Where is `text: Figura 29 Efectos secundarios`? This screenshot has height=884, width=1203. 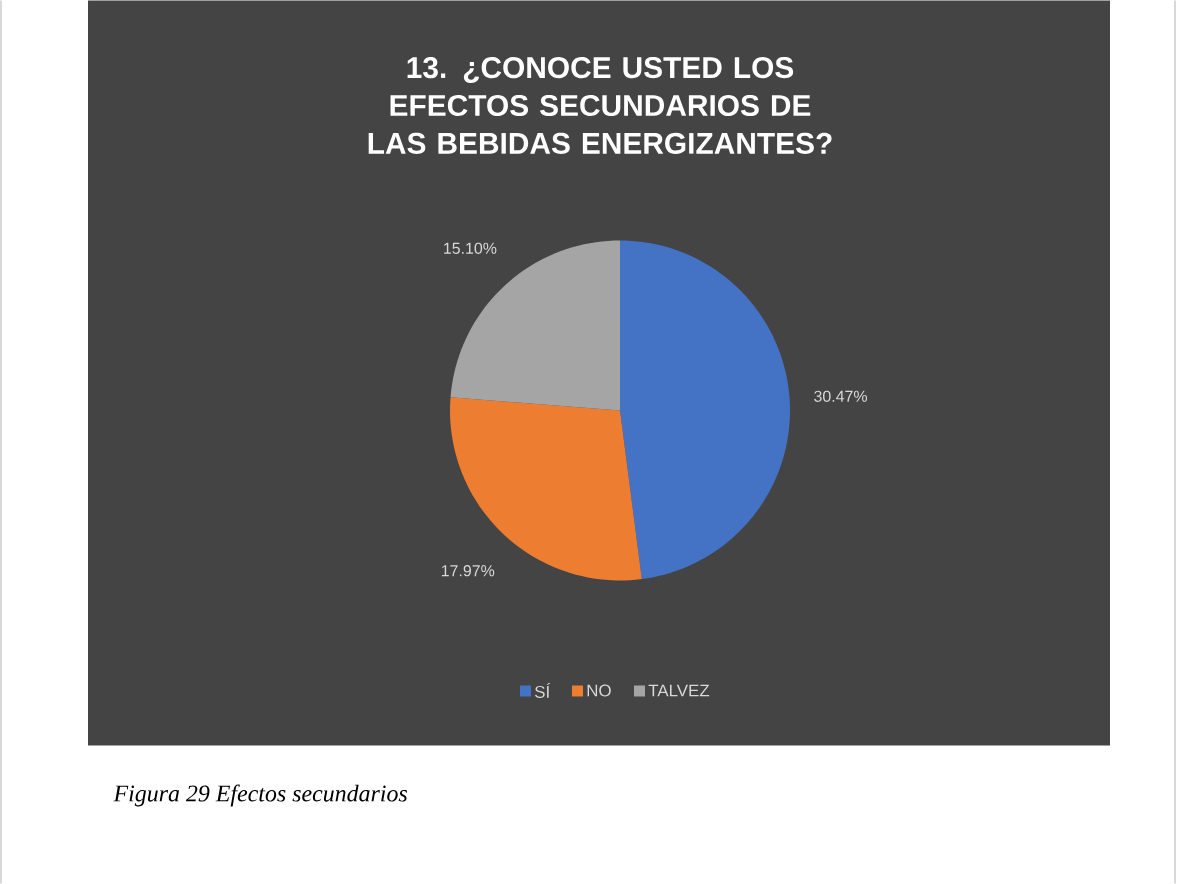 text: Figura 29 Efectos secundarios is located at coordinates (260, 795).